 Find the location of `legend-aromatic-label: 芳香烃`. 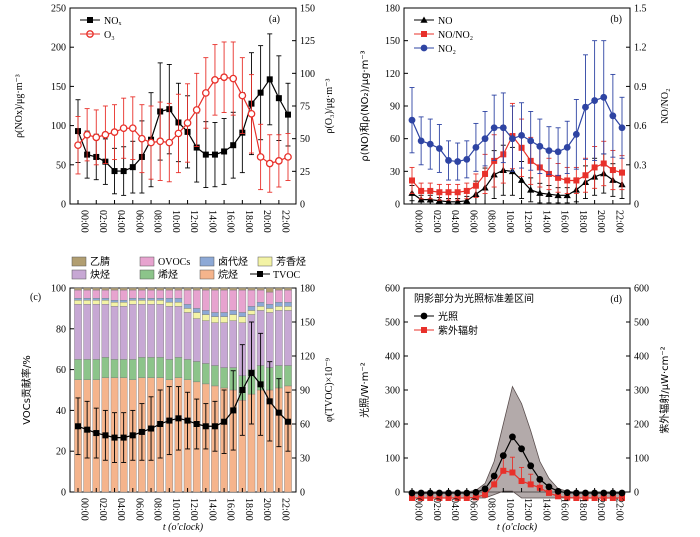

legend-aromatic-label: 芳香烃 is located at coordinates (291, 261).